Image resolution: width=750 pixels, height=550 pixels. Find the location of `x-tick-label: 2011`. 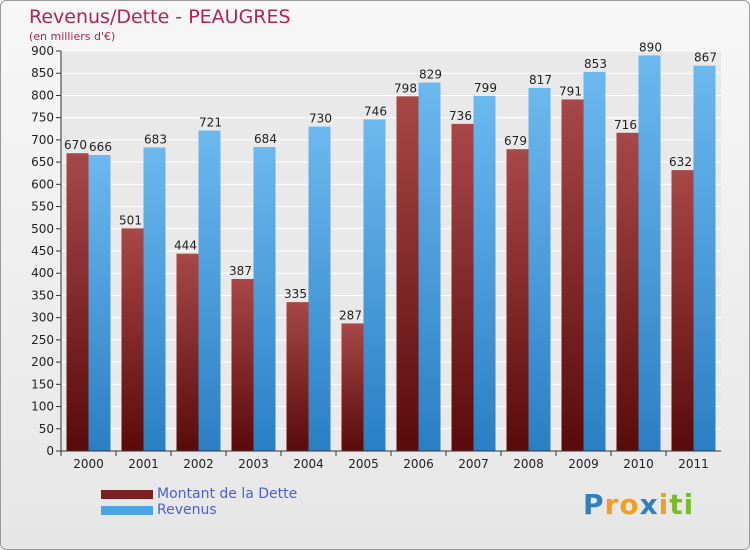

x-tick-label: 2011 is located at coordinates (693, 464).